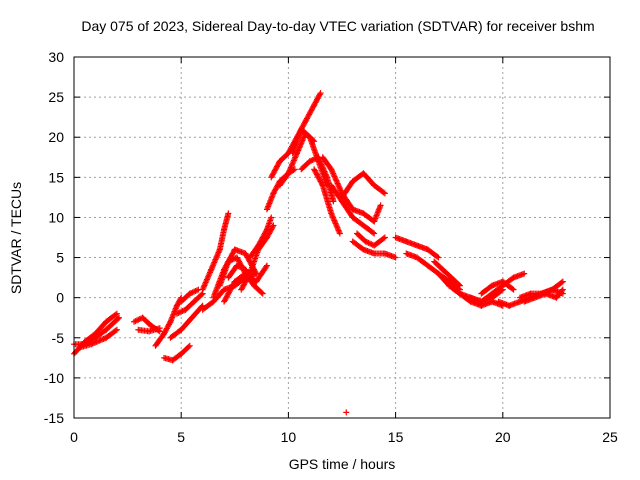 The height and width of the screenshot is (480, 640). Describe the element at coordinates (60, 298) in the screenshot. I see `y-tick-label: 0` at that location.